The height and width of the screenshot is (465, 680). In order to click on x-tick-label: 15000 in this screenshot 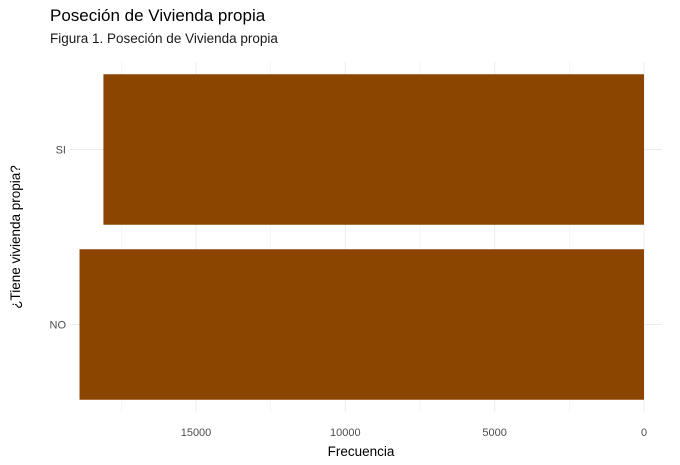, I will do `click(196, 433)`.